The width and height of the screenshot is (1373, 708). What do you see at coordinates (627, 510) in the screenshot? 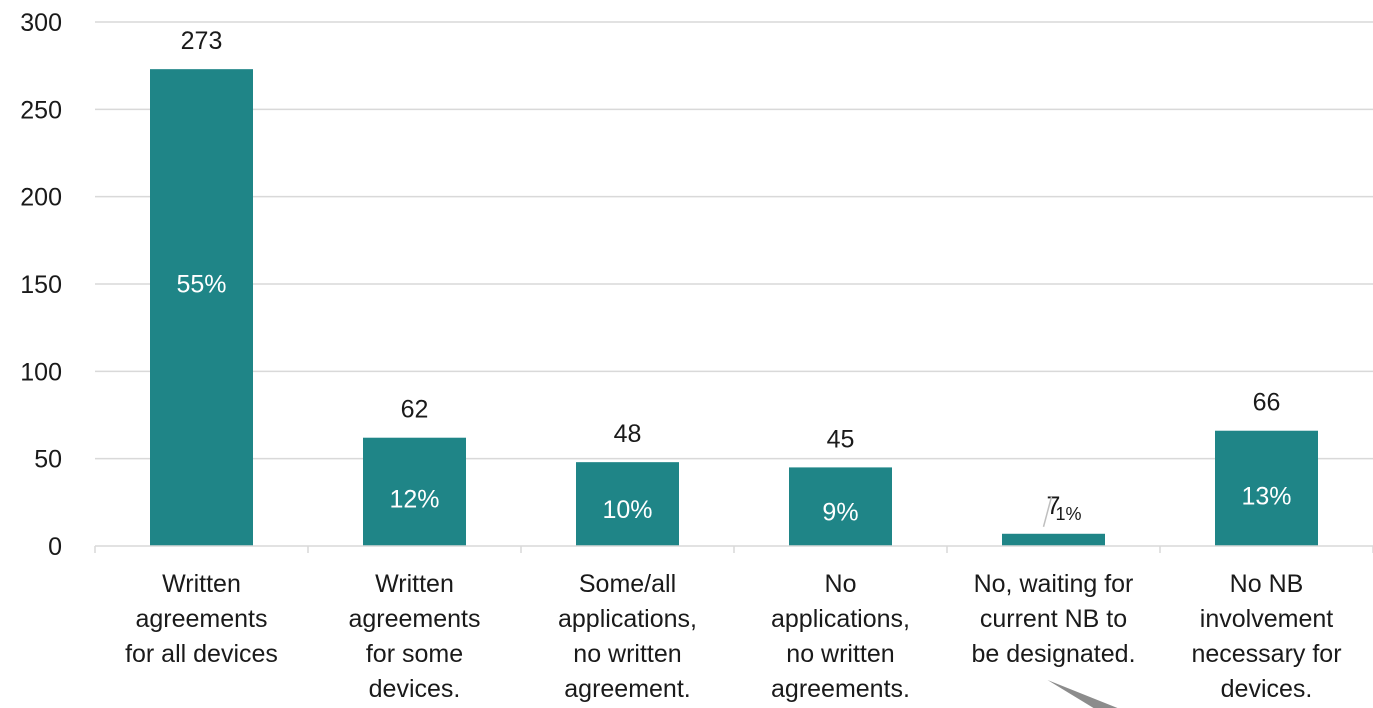
I see `bar-percent-label: 10%` at bounding box center [627, 510].